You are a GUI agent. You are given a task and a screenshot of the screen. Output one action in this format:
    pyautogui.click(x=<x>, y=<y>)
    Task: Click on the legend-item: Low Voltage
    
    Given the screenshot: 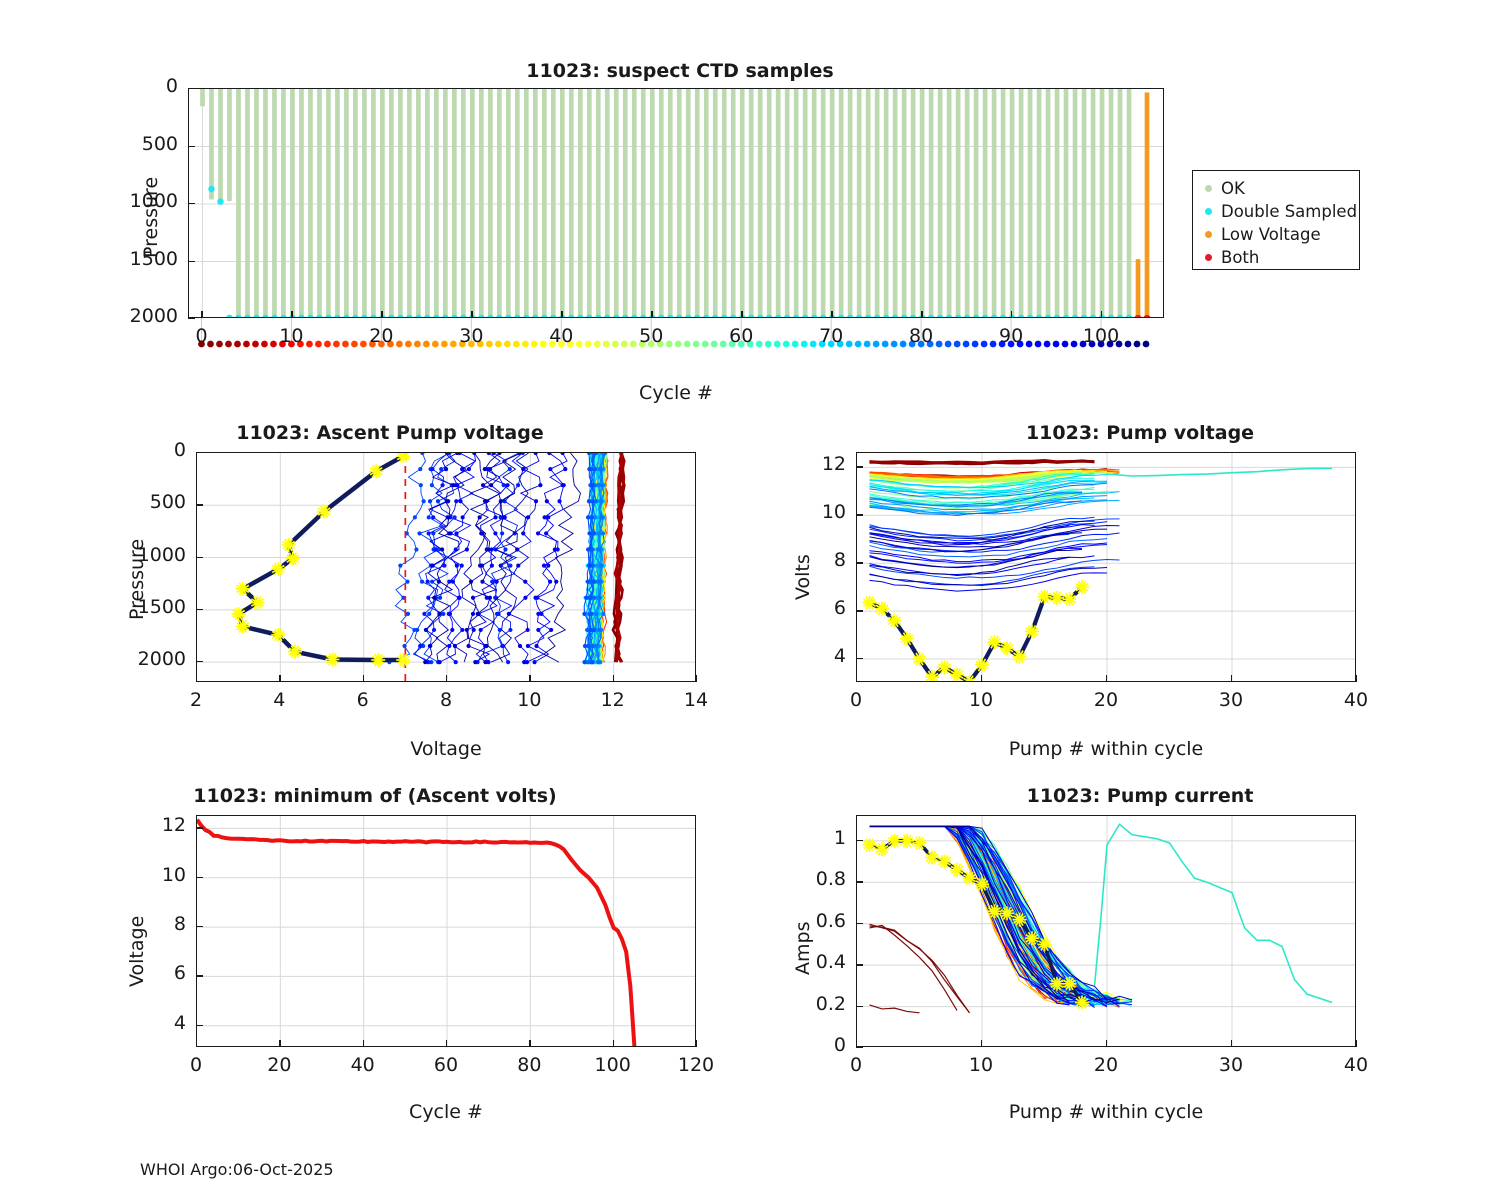 What is the action you would take?
    pyautogui.click(x=1263, y=234)
    